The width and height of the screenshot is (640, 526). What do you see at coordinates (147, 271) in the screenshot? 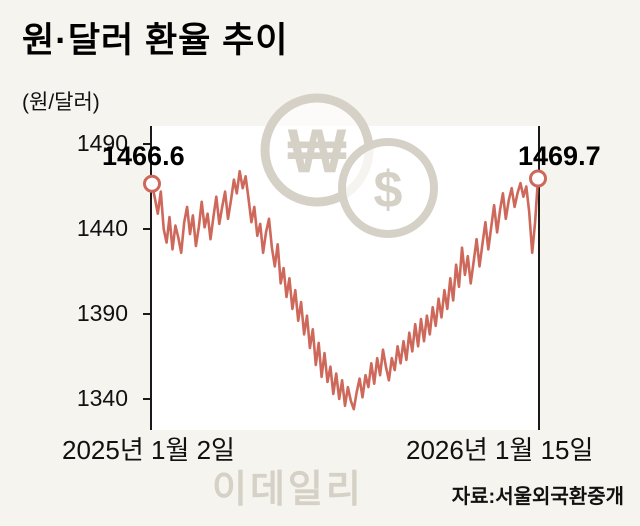
I see `y-axis-ticks` at bounding box center [147, 271].